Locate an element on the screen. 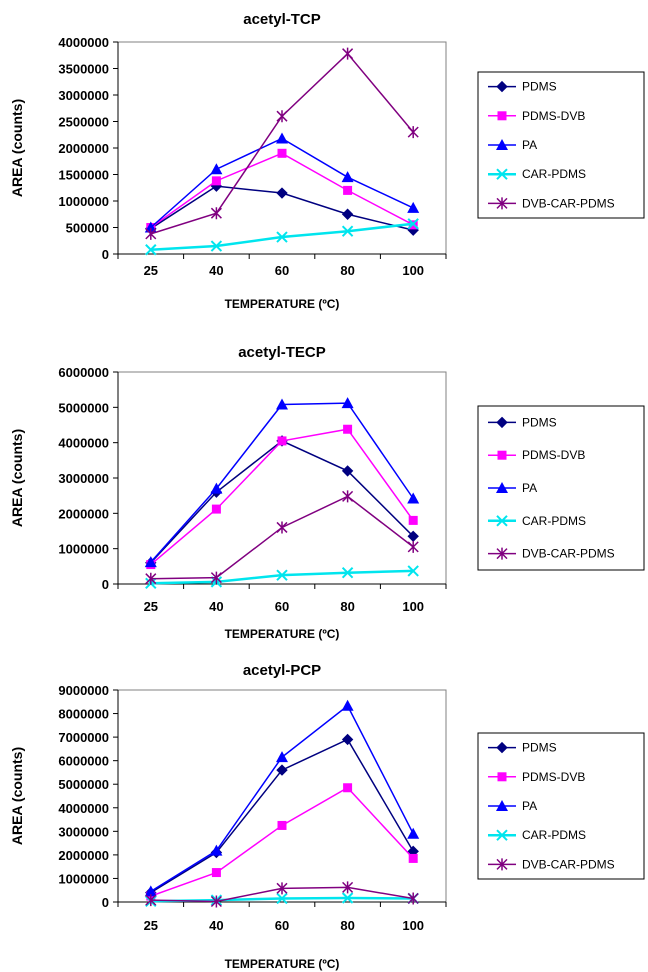 The image size is (648, 972). plot-area is located at coordinates (282, 148).